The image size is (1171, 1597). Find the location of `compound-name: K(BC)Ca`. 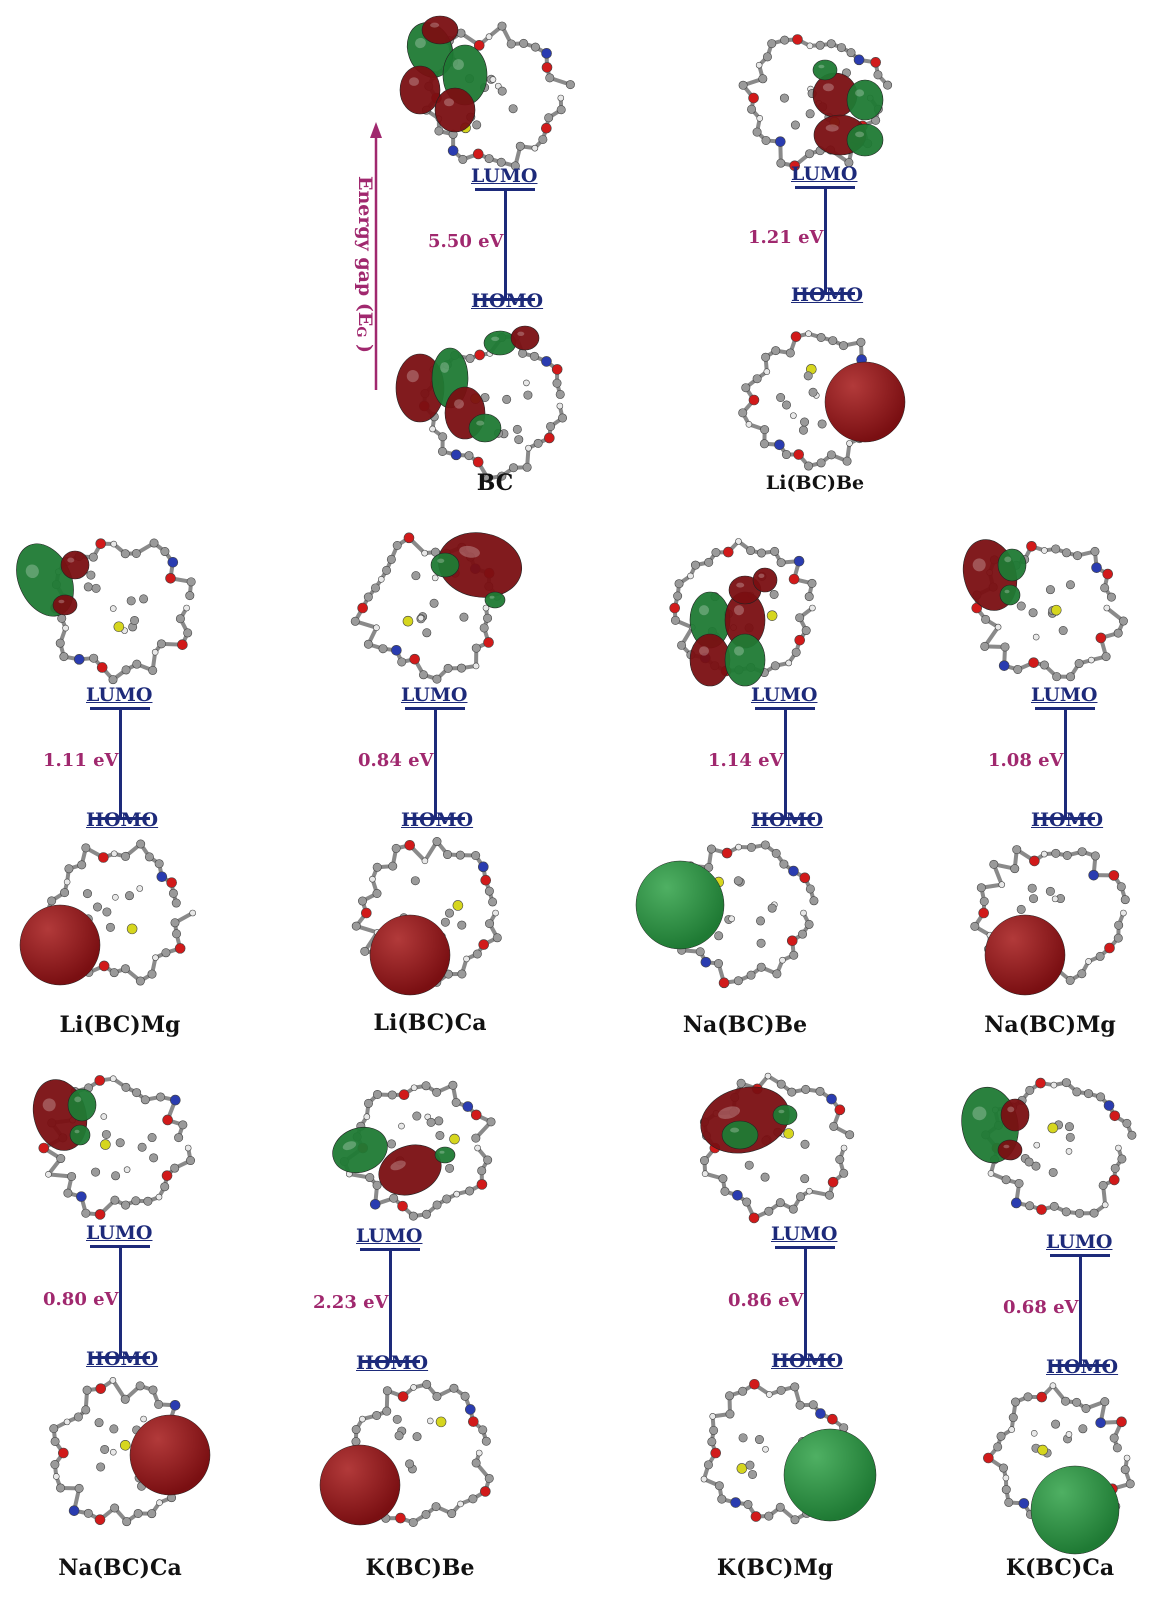

compound-name: K(BC)Ca is located at coordinates (1060, 1568).